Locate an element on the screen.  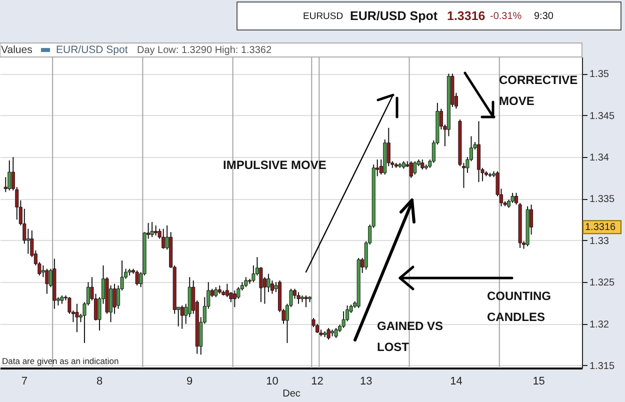
y-tick-label: 1.35 is located at coordinates (600, 74).